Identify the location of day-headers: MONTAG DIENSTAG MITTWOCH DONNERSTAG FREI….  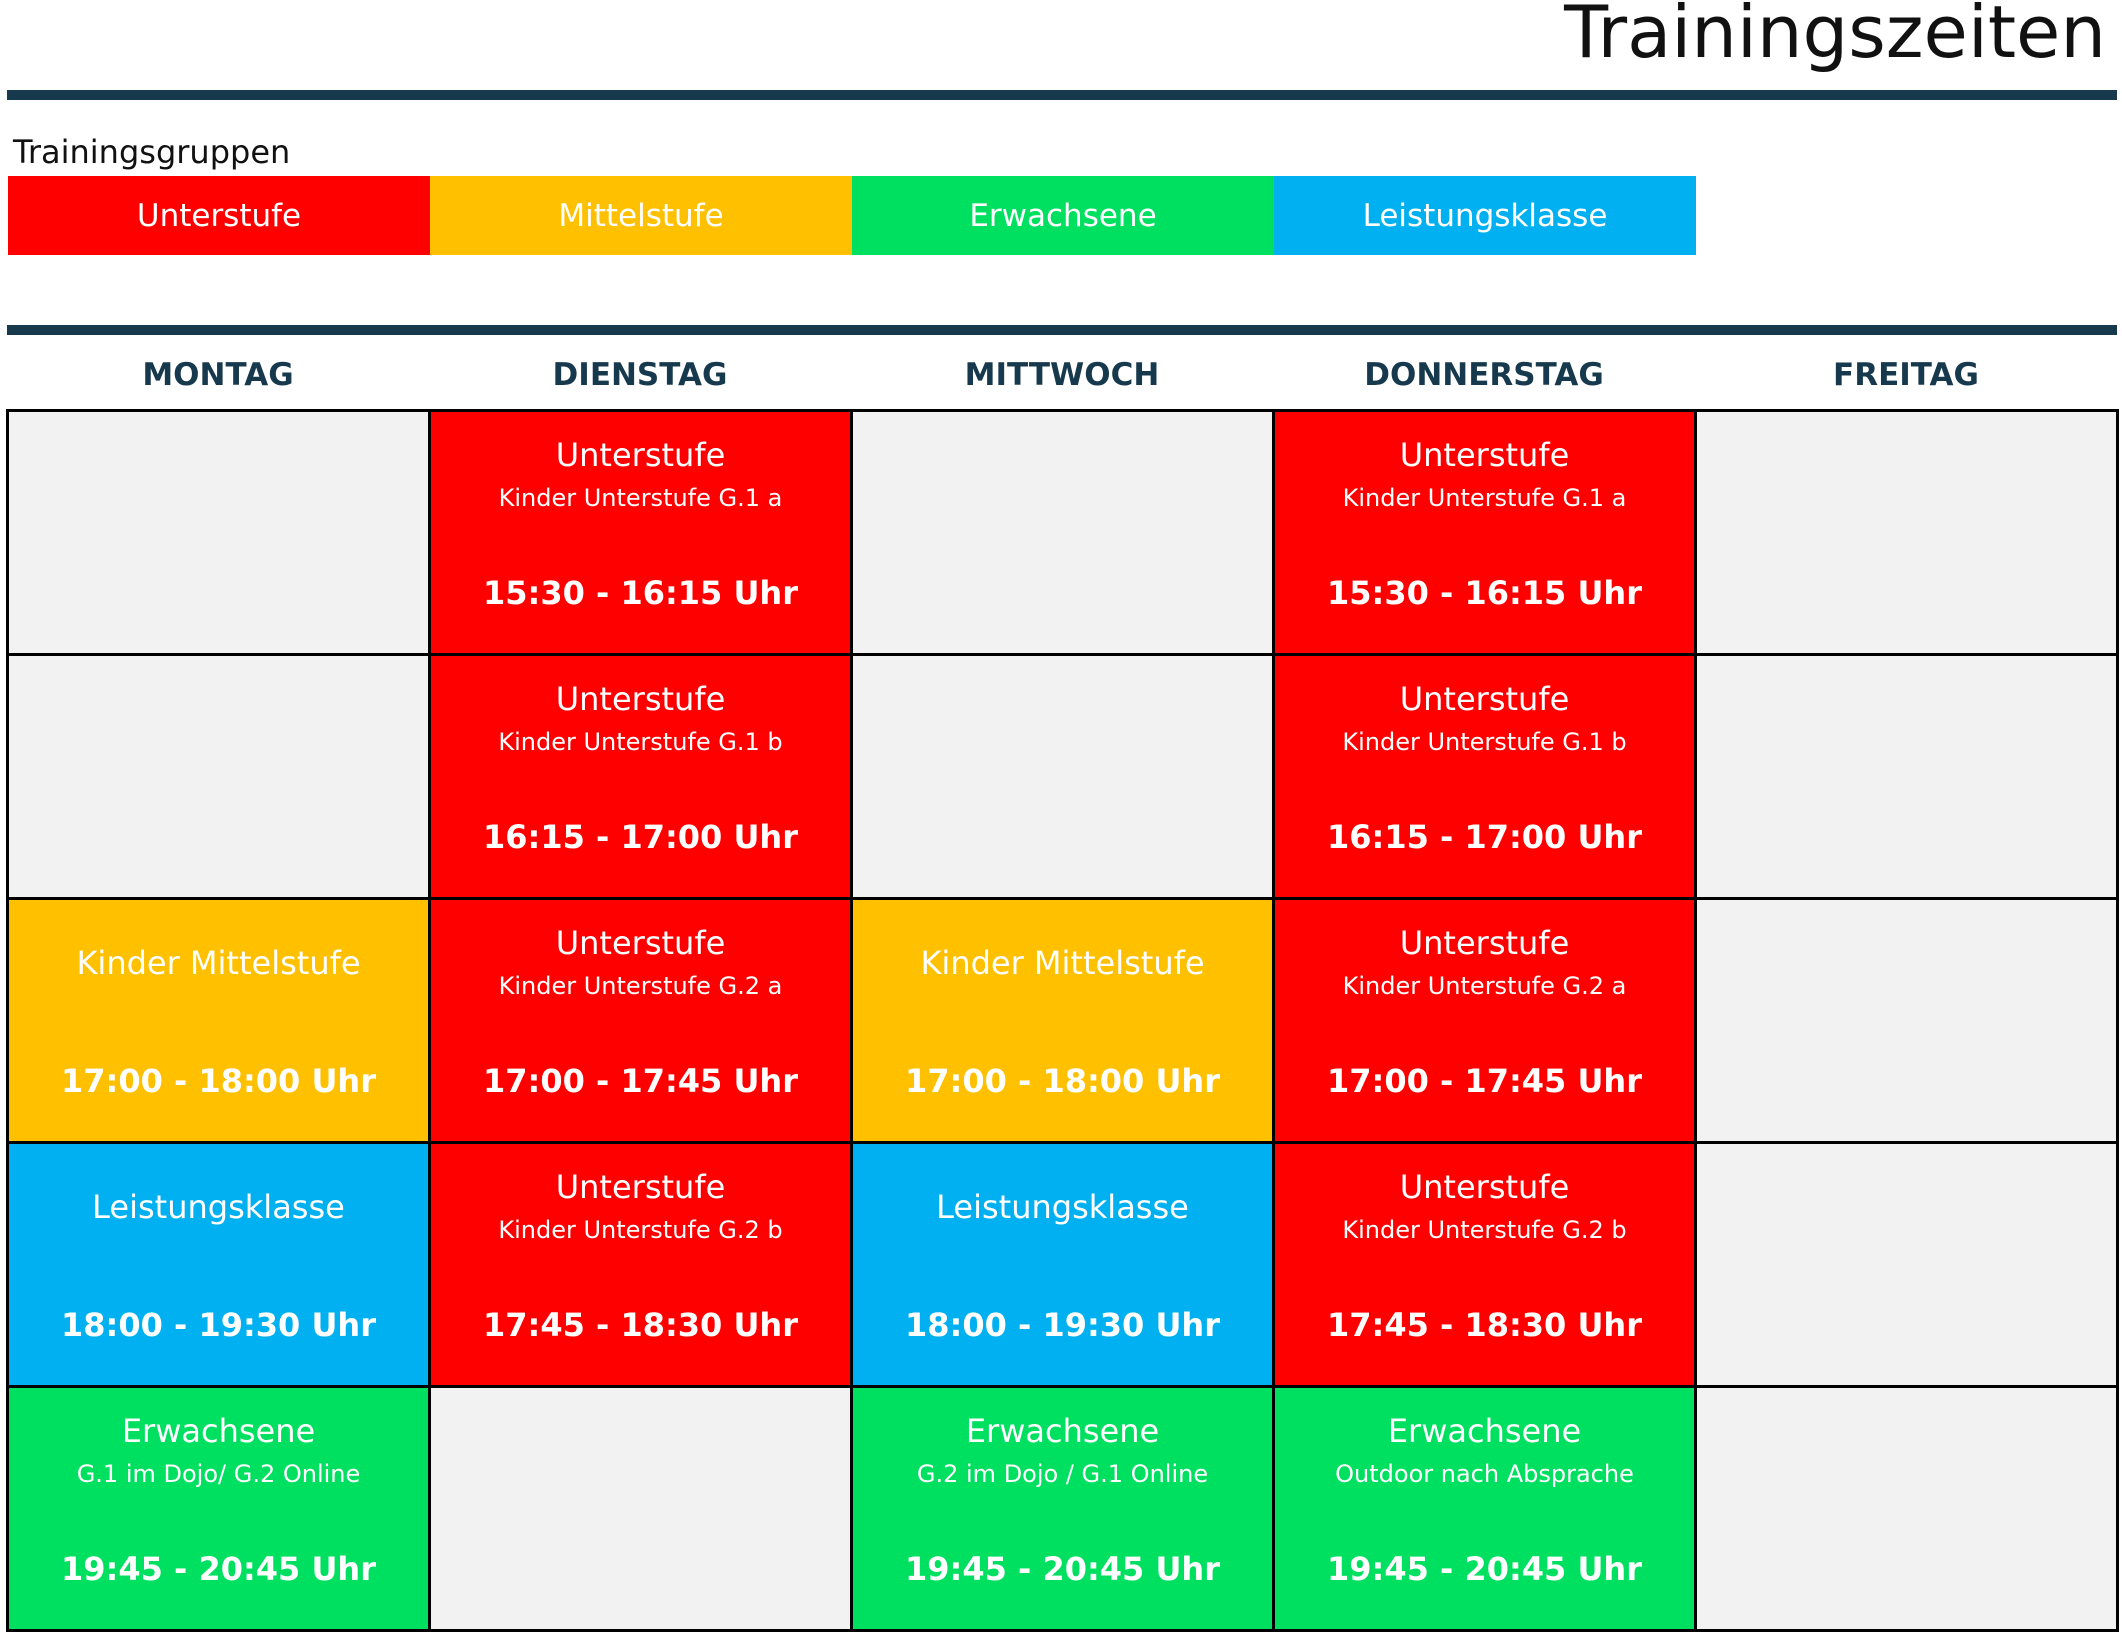
(1062, 375).